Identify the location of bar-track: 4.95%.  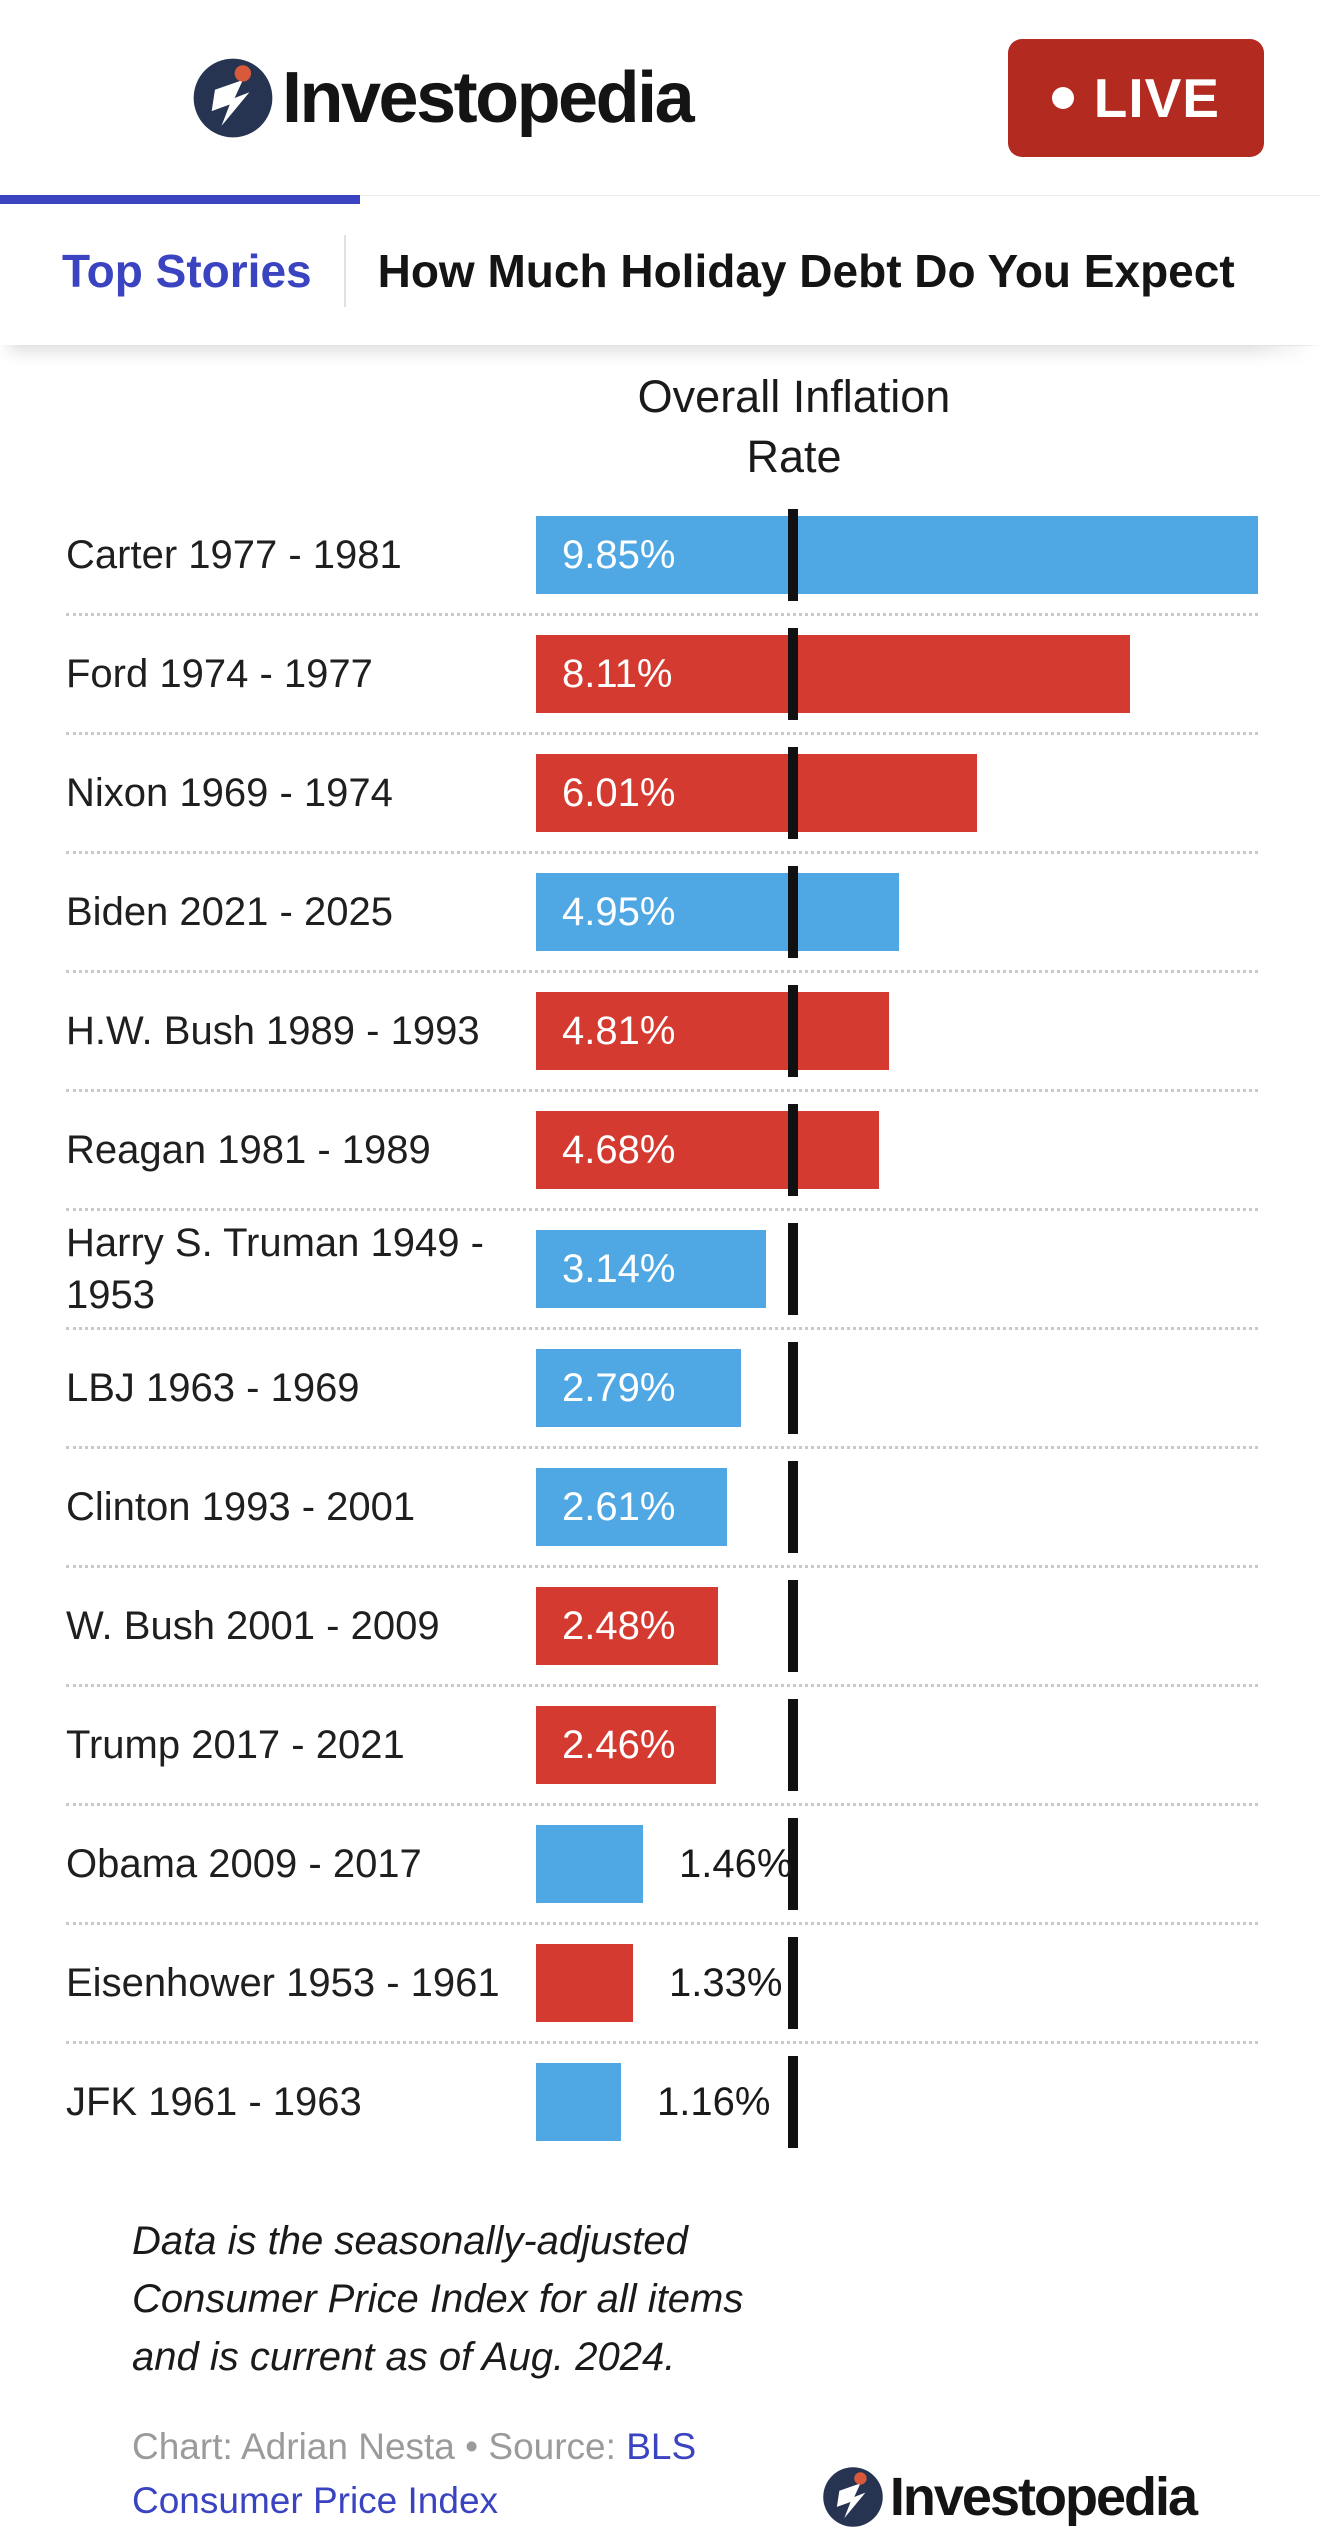
(897, 912).